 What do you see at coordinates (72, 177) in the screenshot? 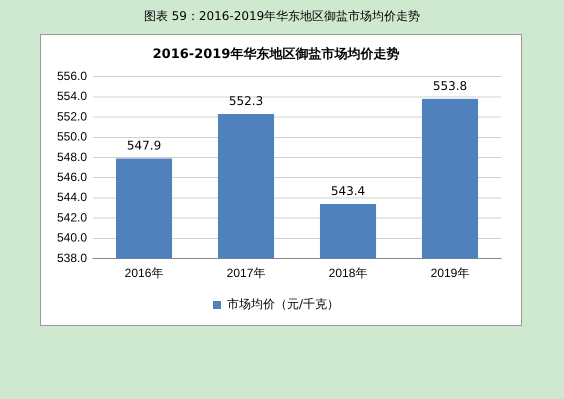
I see `y-tick-label: 546.0` at bounding box center [72, 177].